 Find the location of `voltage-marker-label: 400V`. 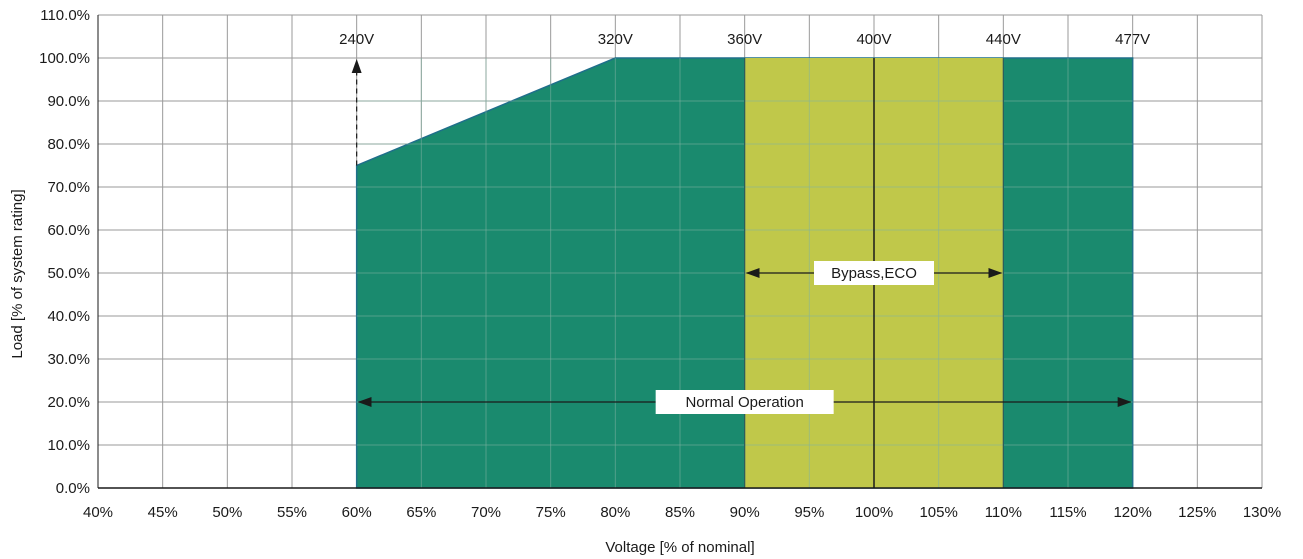

voltage-marker-label: 400V is located at coordinates (873, 39).